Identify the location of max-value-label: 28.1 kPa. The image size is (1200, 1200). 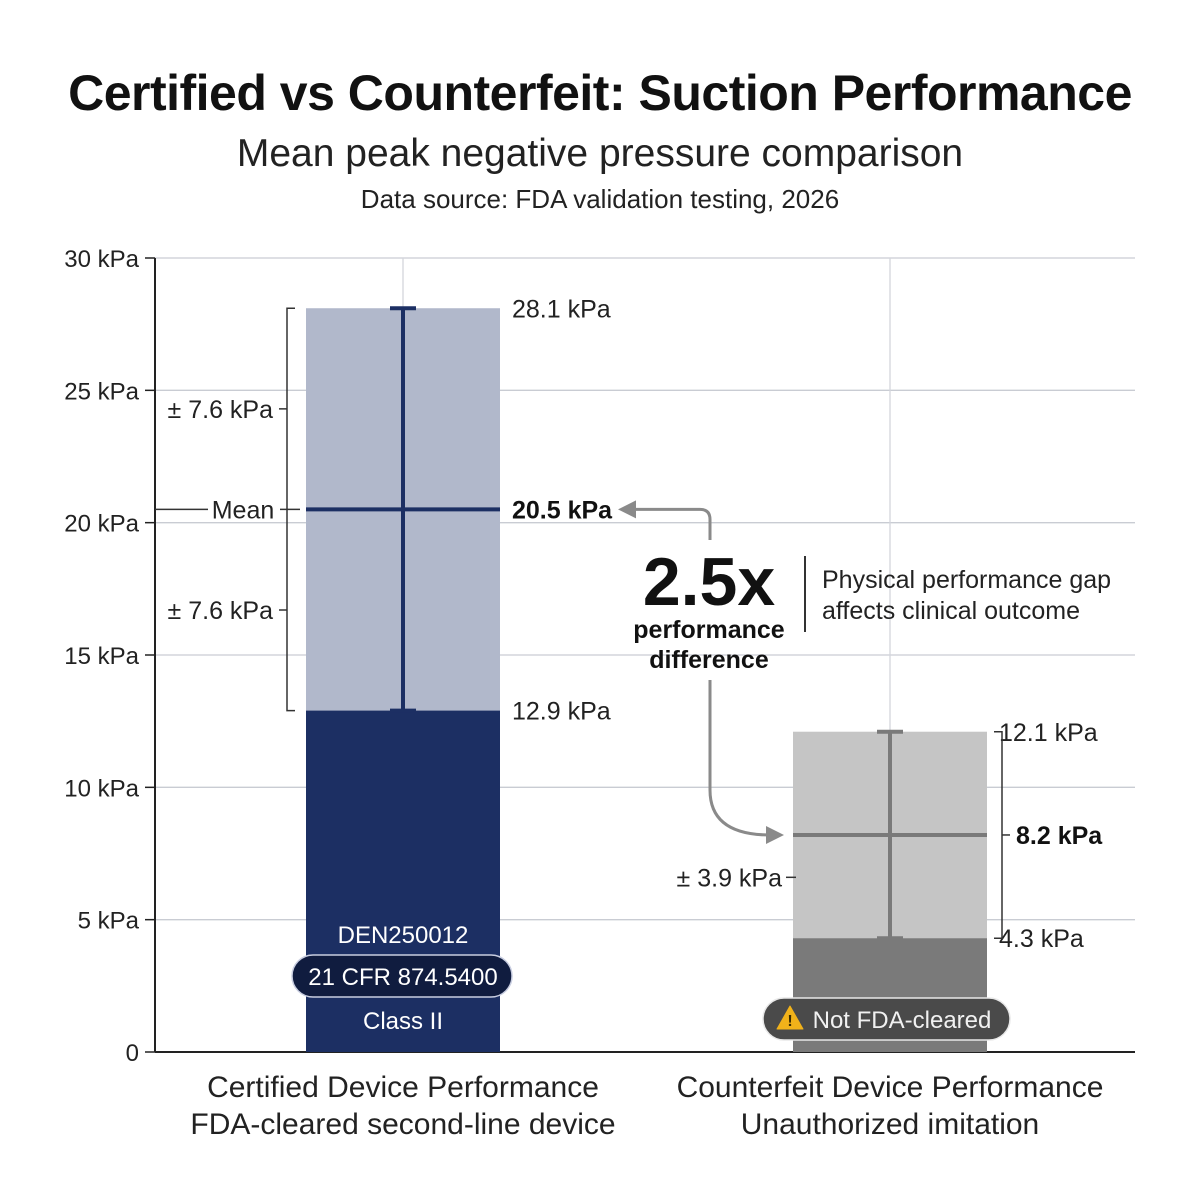
(561, 309).